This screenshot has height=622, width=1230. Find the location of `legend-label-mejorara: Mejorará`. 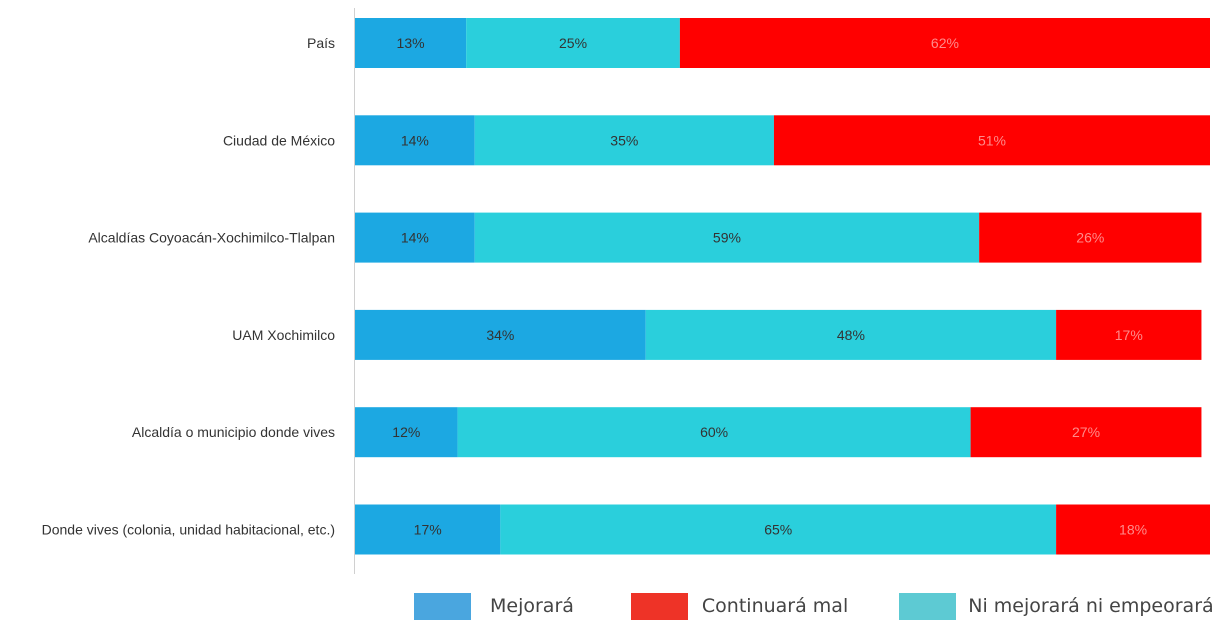

legend-label-mejorara: Mejorará is located at coordinates (532, 606).